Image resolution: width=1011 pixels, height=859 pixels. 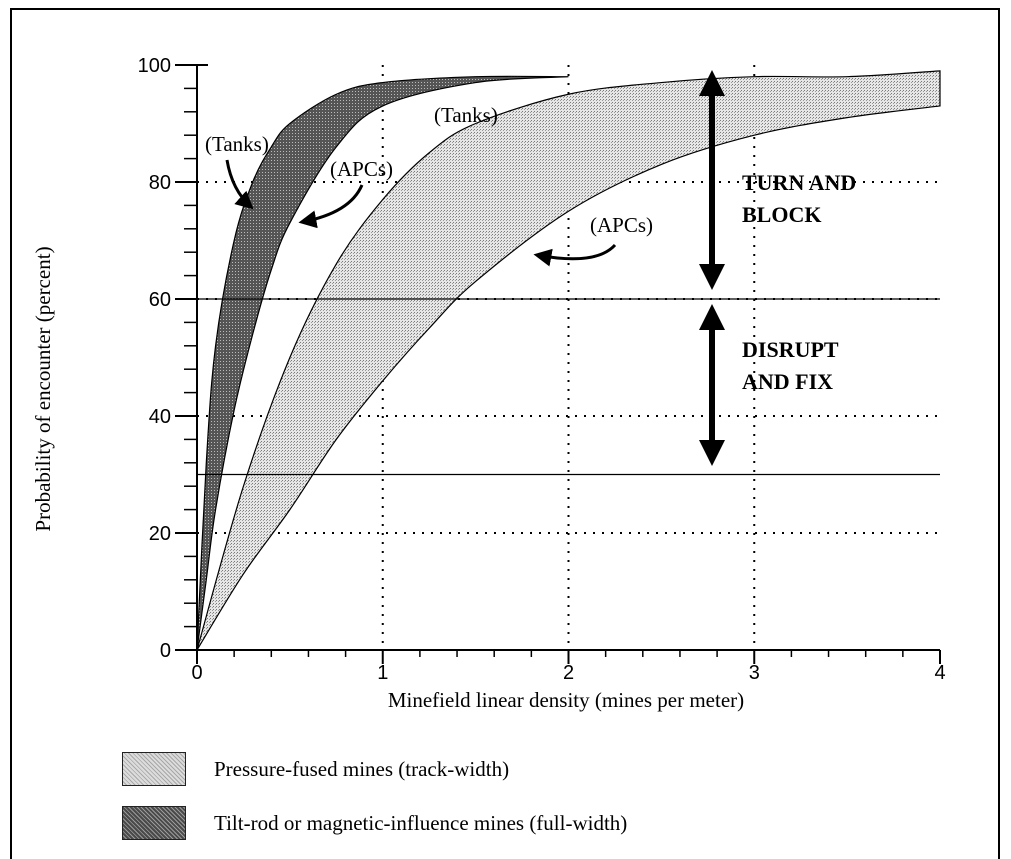 What do you see at coordinates (362, 768) in the screenshot?
I see `legend-label-pressure: Pressure-fused mines (track-width)` at bounding box center [362, 768].